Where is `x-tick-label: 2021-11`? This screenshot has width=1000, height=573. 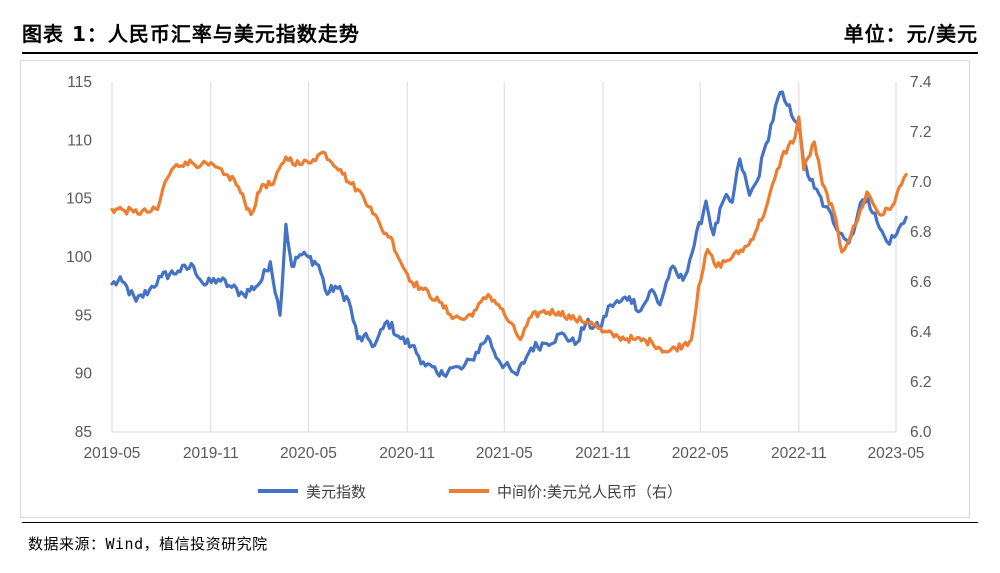 x-tick-label: 2021-11 is located at coordinates (603, 453).